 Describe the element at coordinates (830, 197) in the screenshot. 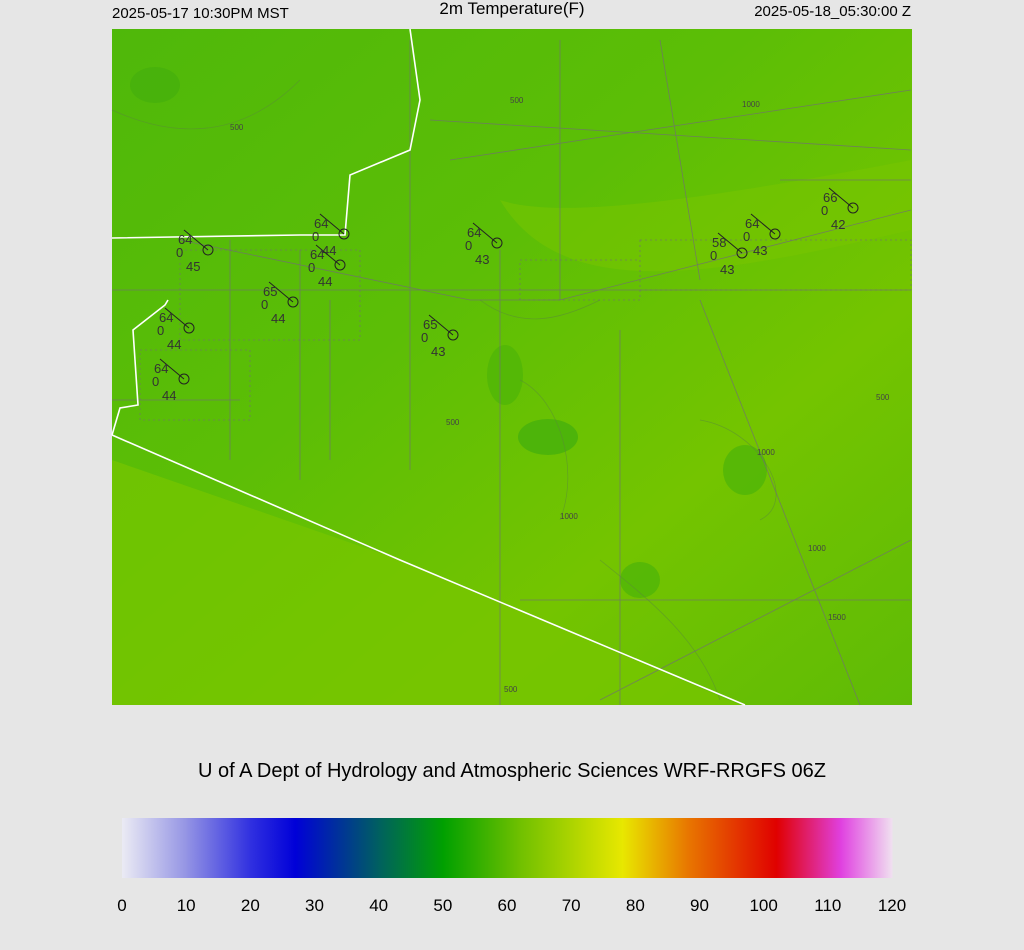

I see `temperature: 66` at that location.